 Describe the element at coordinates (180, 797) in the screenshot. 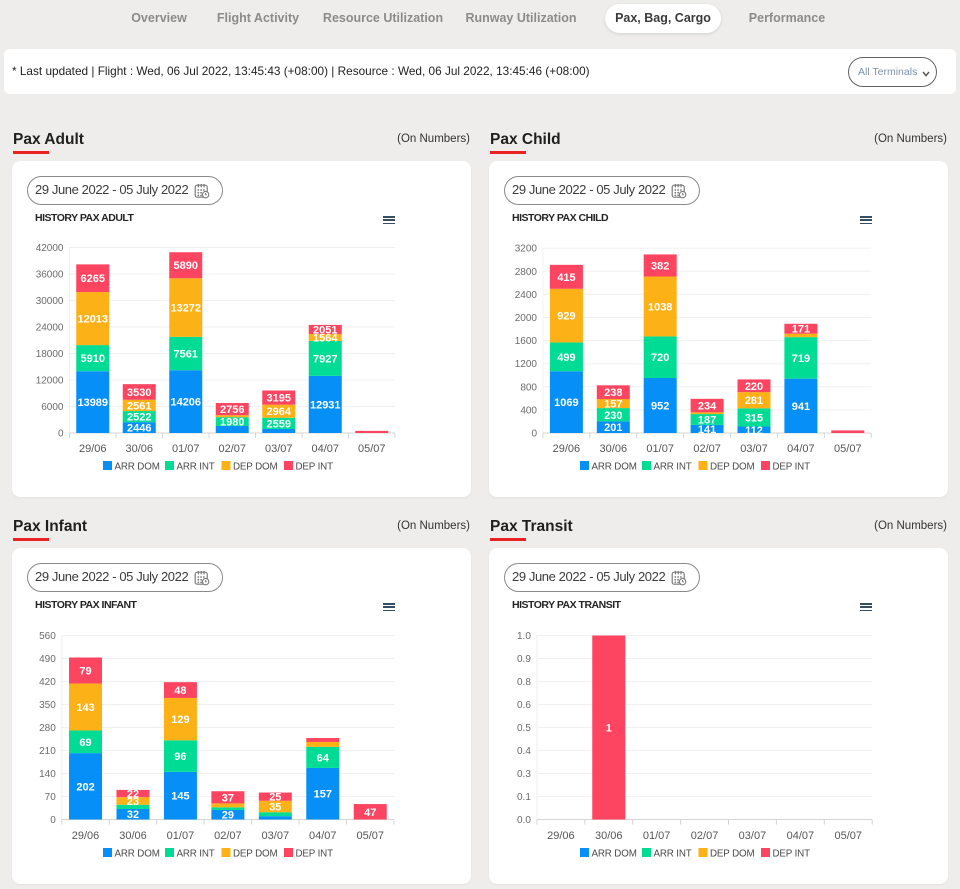

I see `svg-text: 145` at that location.